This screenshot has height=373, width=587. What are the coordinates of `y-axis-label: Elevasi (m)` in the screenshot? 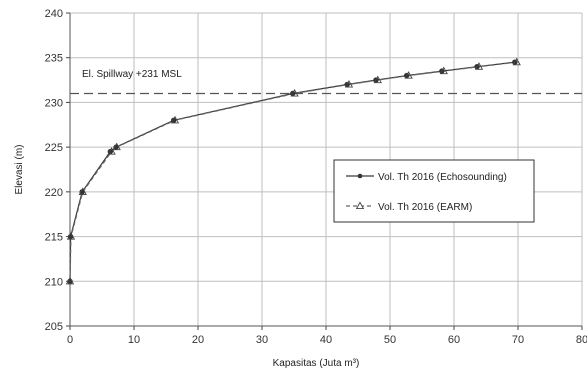 It's located at (19, 169).